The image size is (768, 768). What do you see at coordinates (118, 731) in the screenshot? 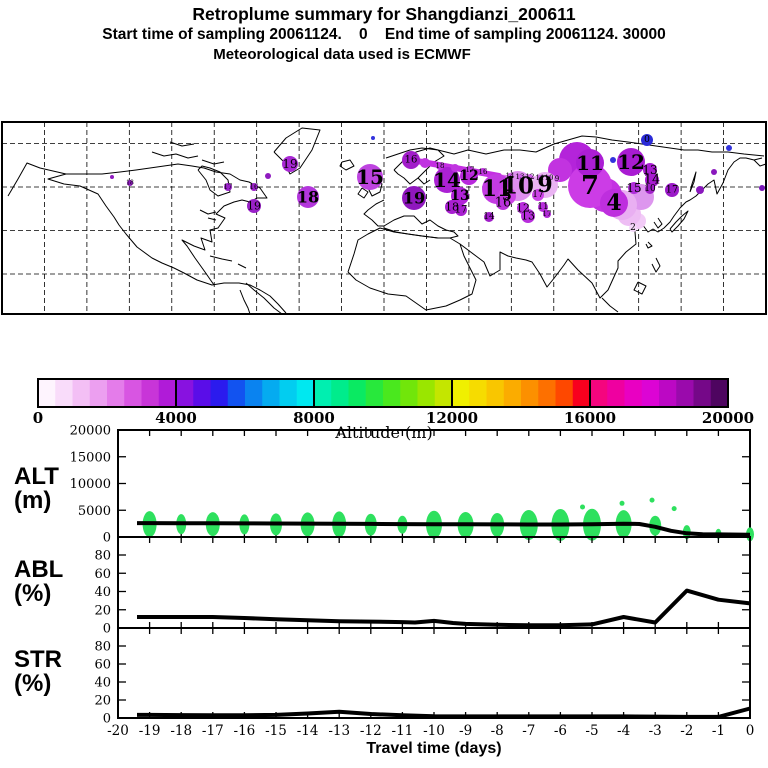
I see `x-tick-label: -20` at bounding box center [118, 731].